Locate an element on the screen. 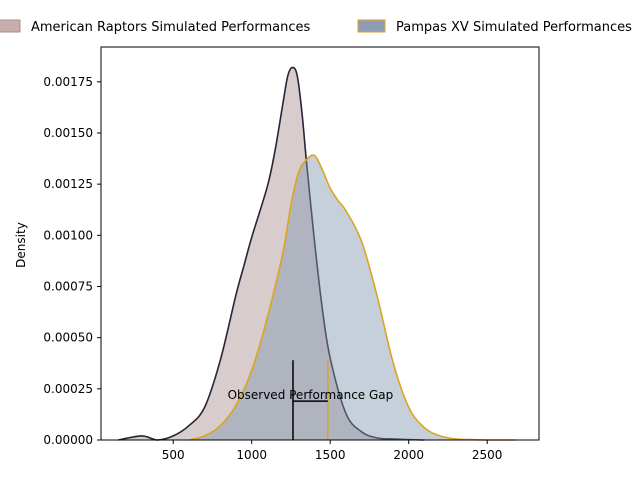 This screenshot has height=480, width=640. x-tick-label: 1000 is located at coordinates (251, 455).